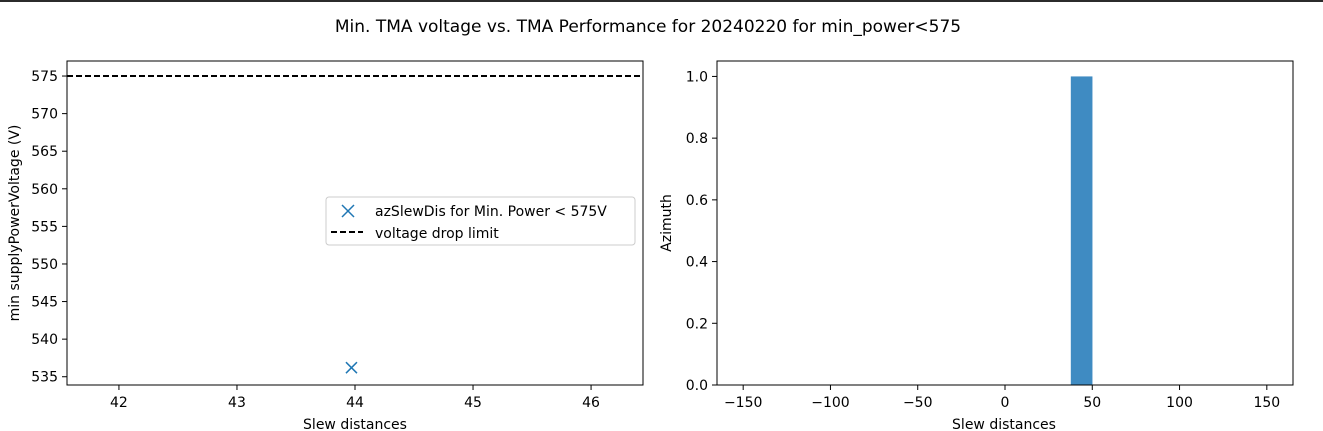  What do you see at coordinates (697, 386) in the screenshot?
I see `histogram-y-tick-label: 0.0` at bounding box center [697, 386].